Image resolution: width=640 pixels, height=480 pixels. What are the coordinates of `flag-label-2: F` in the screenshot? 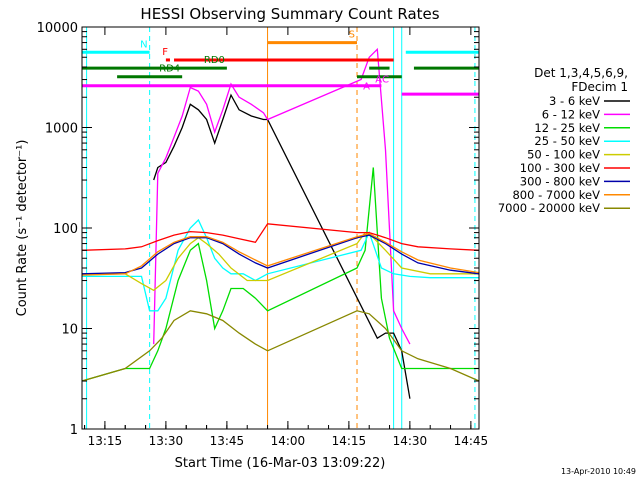 It's located at (165, 52).